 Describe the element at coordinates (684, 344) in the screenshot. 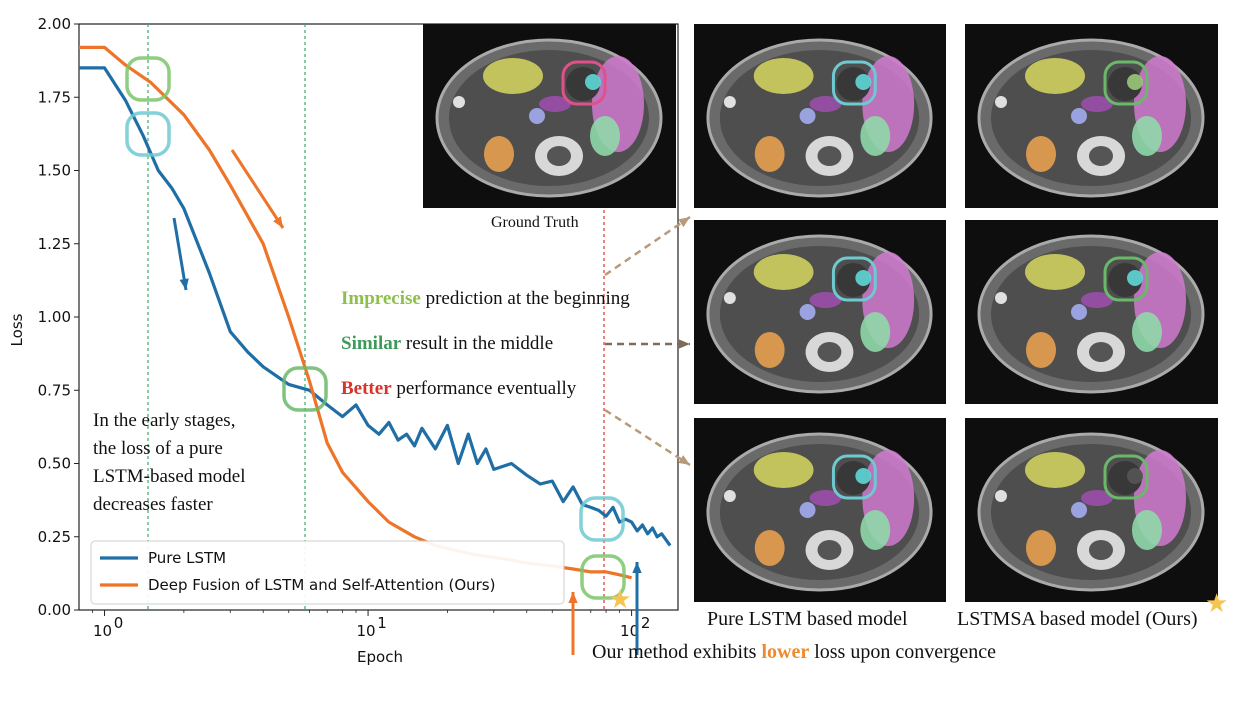

I see `similar-arrow-head` at that location.